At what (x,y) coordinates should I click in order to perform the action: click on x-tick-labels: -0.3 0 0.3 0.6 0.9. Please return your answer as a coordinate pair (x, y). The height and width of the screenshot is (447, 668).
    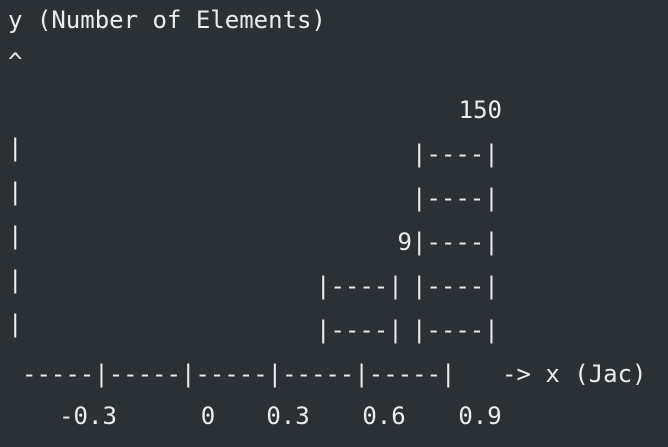
    Looking at the image, I should click on (280, 416).